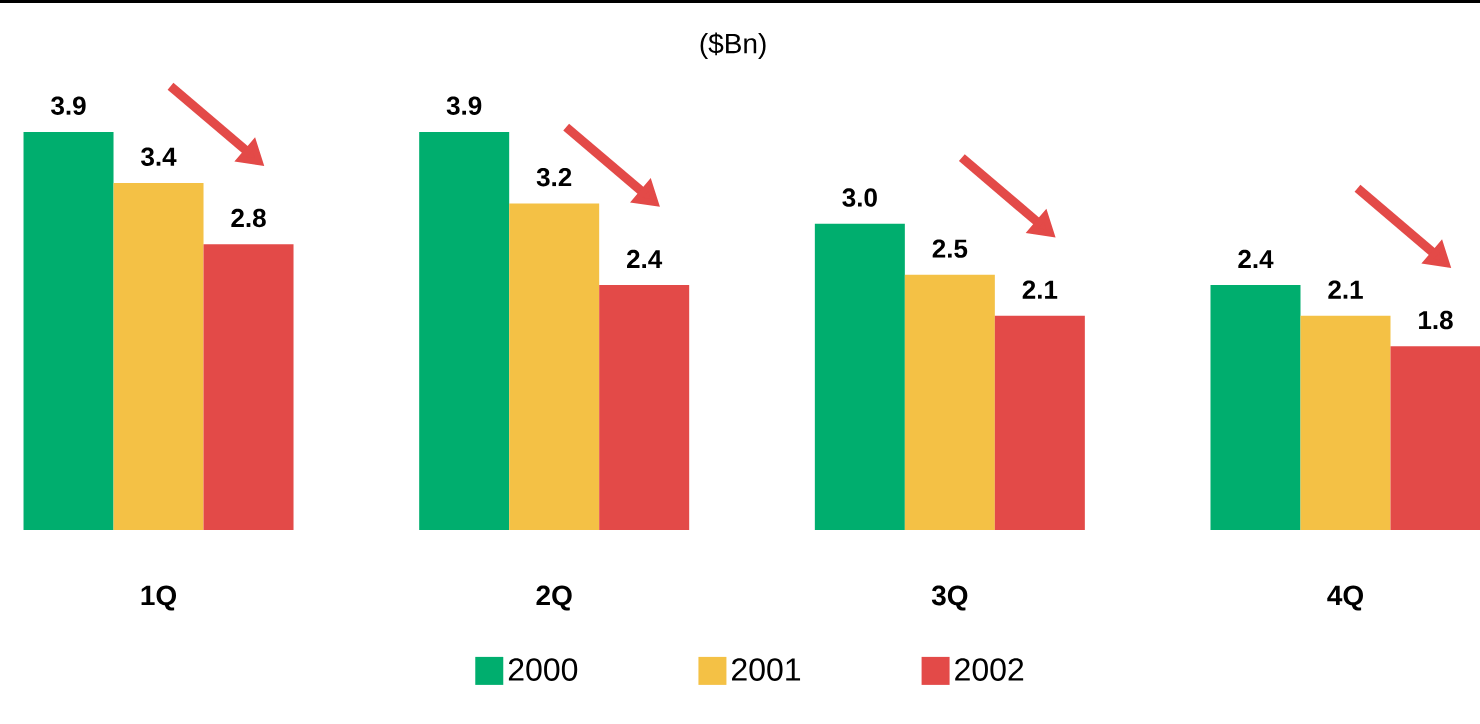  Describe the element at coordinates (766, 669) in the screenshot. I see `legend-label: 2001` at that location.